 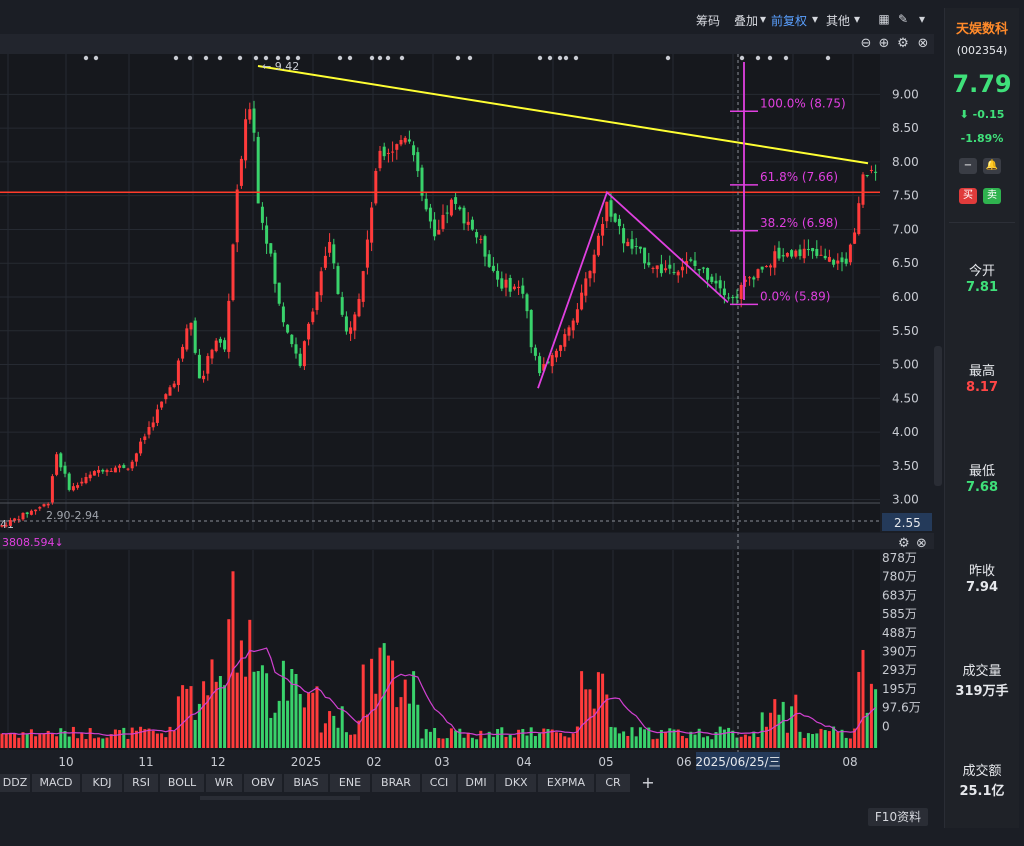 I want to click on tab-bias: BIAS, so click(x=306, y=783).